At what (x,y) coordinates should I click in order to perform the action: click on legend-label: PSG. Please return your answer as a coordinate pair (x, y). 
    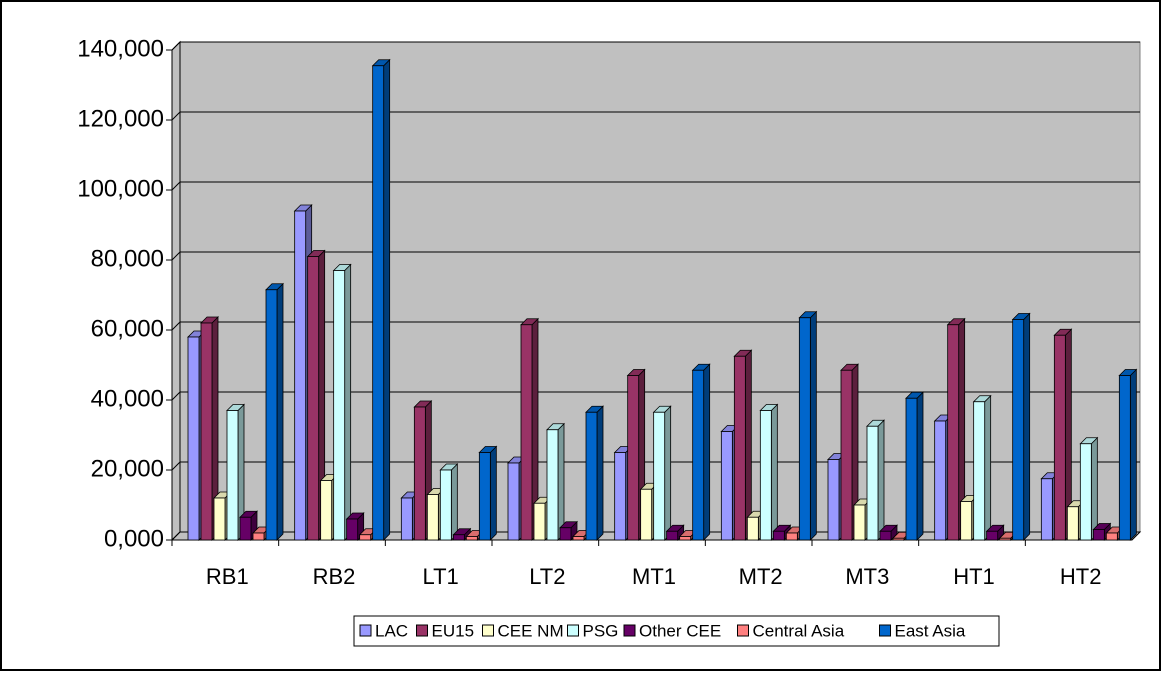
    Looking at the image, I should click on (601, 630).